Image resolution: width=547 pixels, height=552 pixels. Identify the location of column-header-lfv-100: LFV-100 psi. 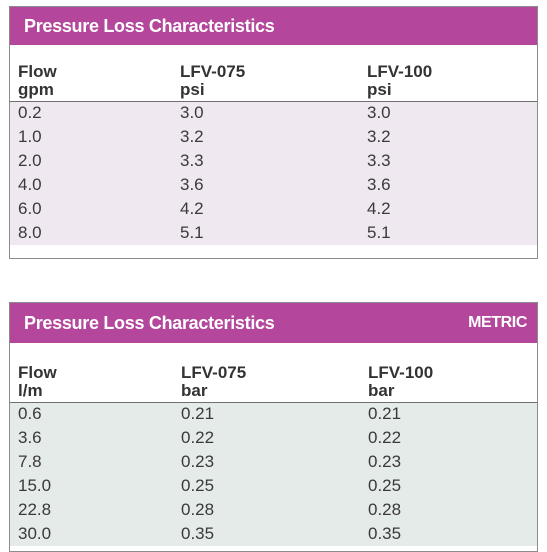
(399, 81).